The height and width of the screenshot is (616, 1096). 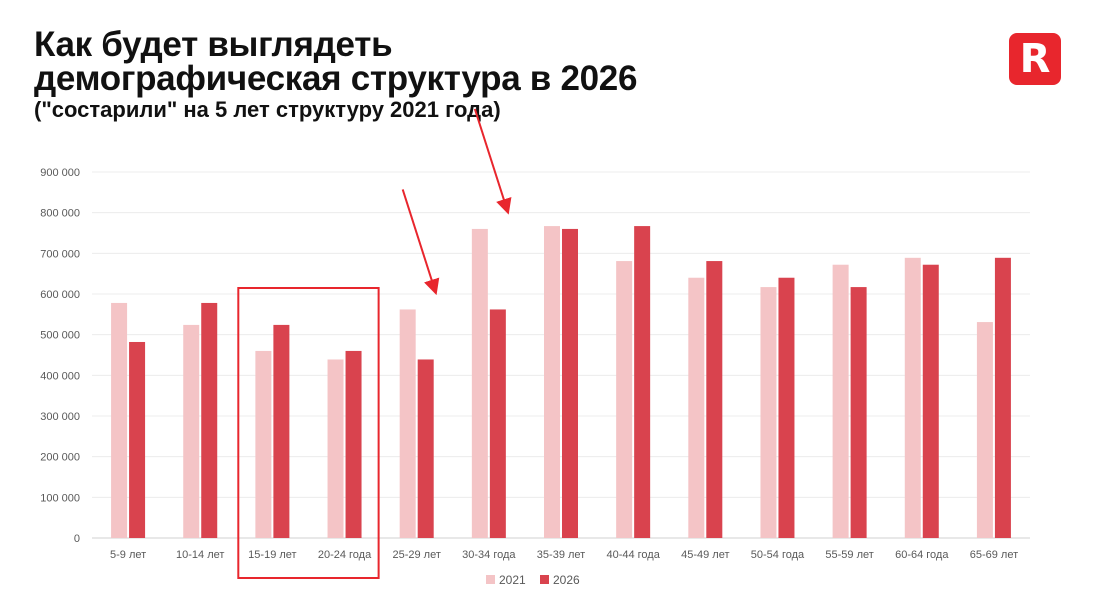 I want to click on x-tick-label: 25-29 лет, so click(x=416, y=555).